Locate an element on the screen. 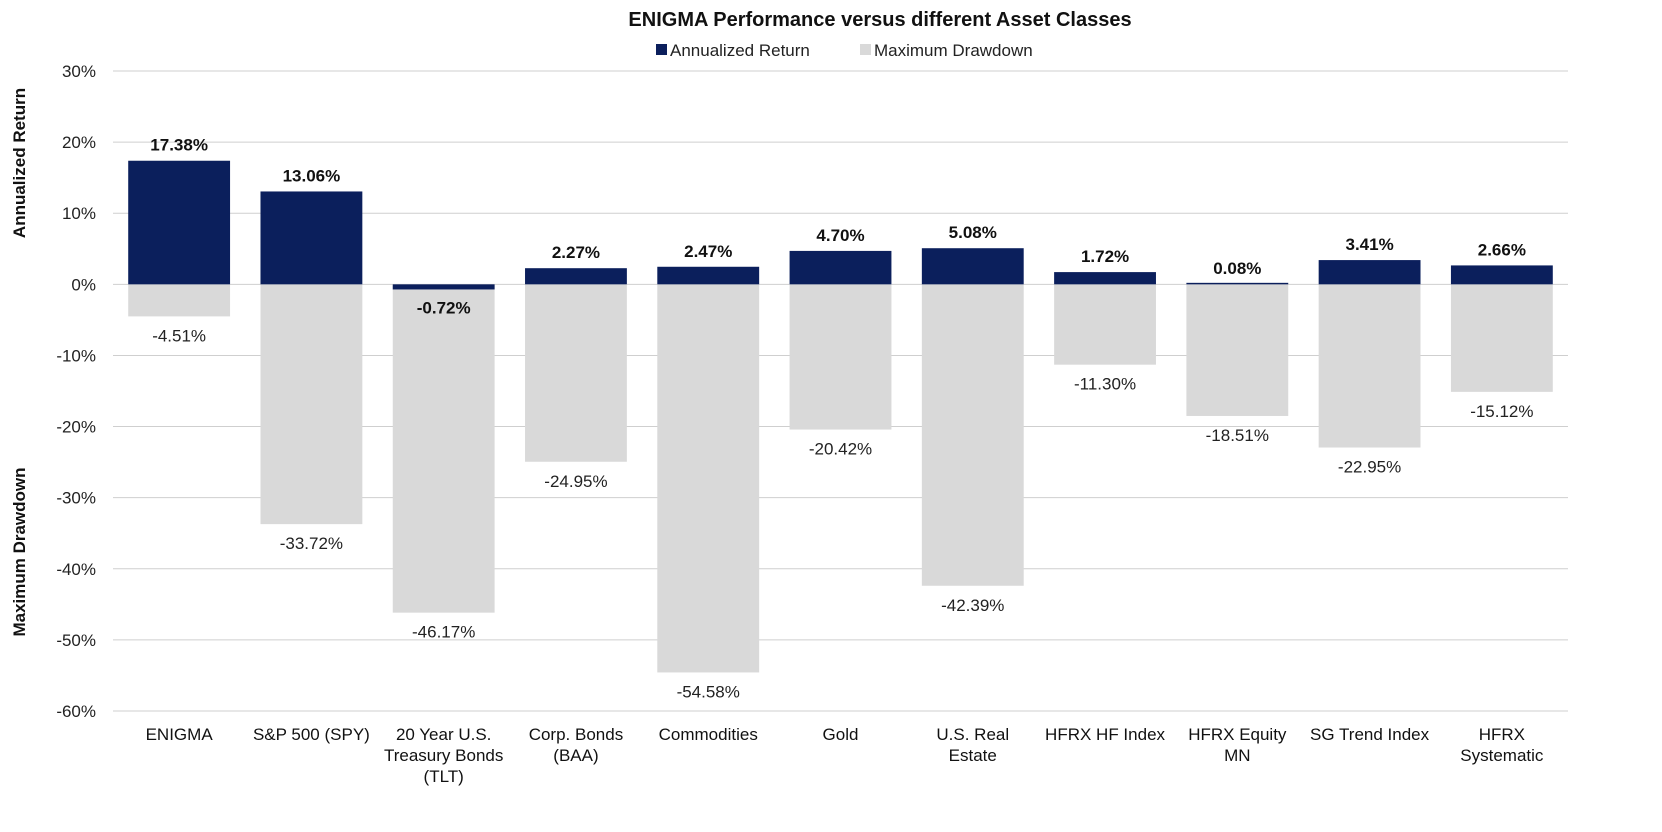 This screenshot has height=832, width=1662. legend-label-maximum-drawdown: Maximum Drawdown is located at coordinates (953, 50).